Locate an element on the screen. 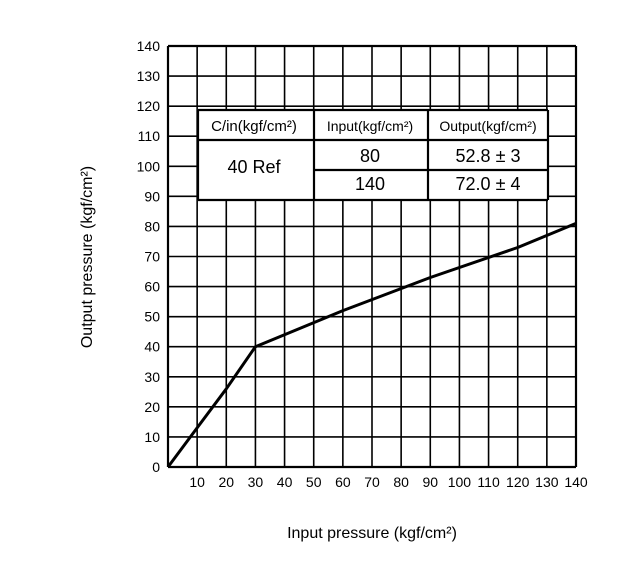 The height and width of the screenshot is (580, 640). y-tick-label: 120 is located at coordinates (149, 106).